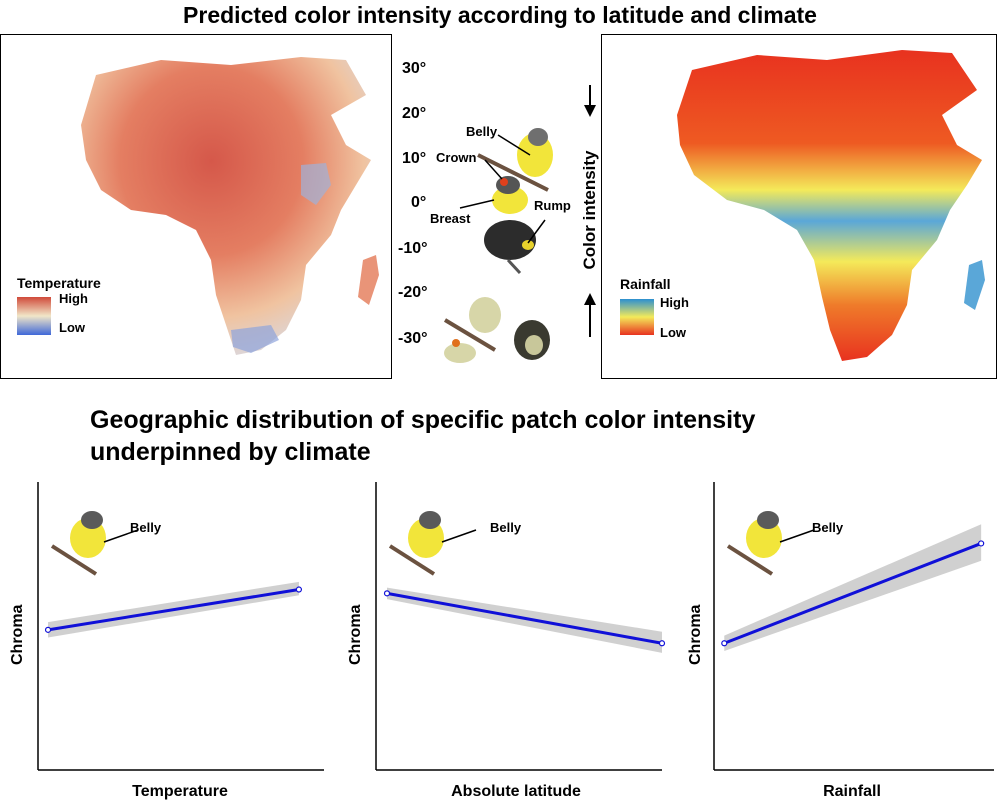 This screenshot has height=807, width=1000. I want to click on bird-crown, so click(508, 185).